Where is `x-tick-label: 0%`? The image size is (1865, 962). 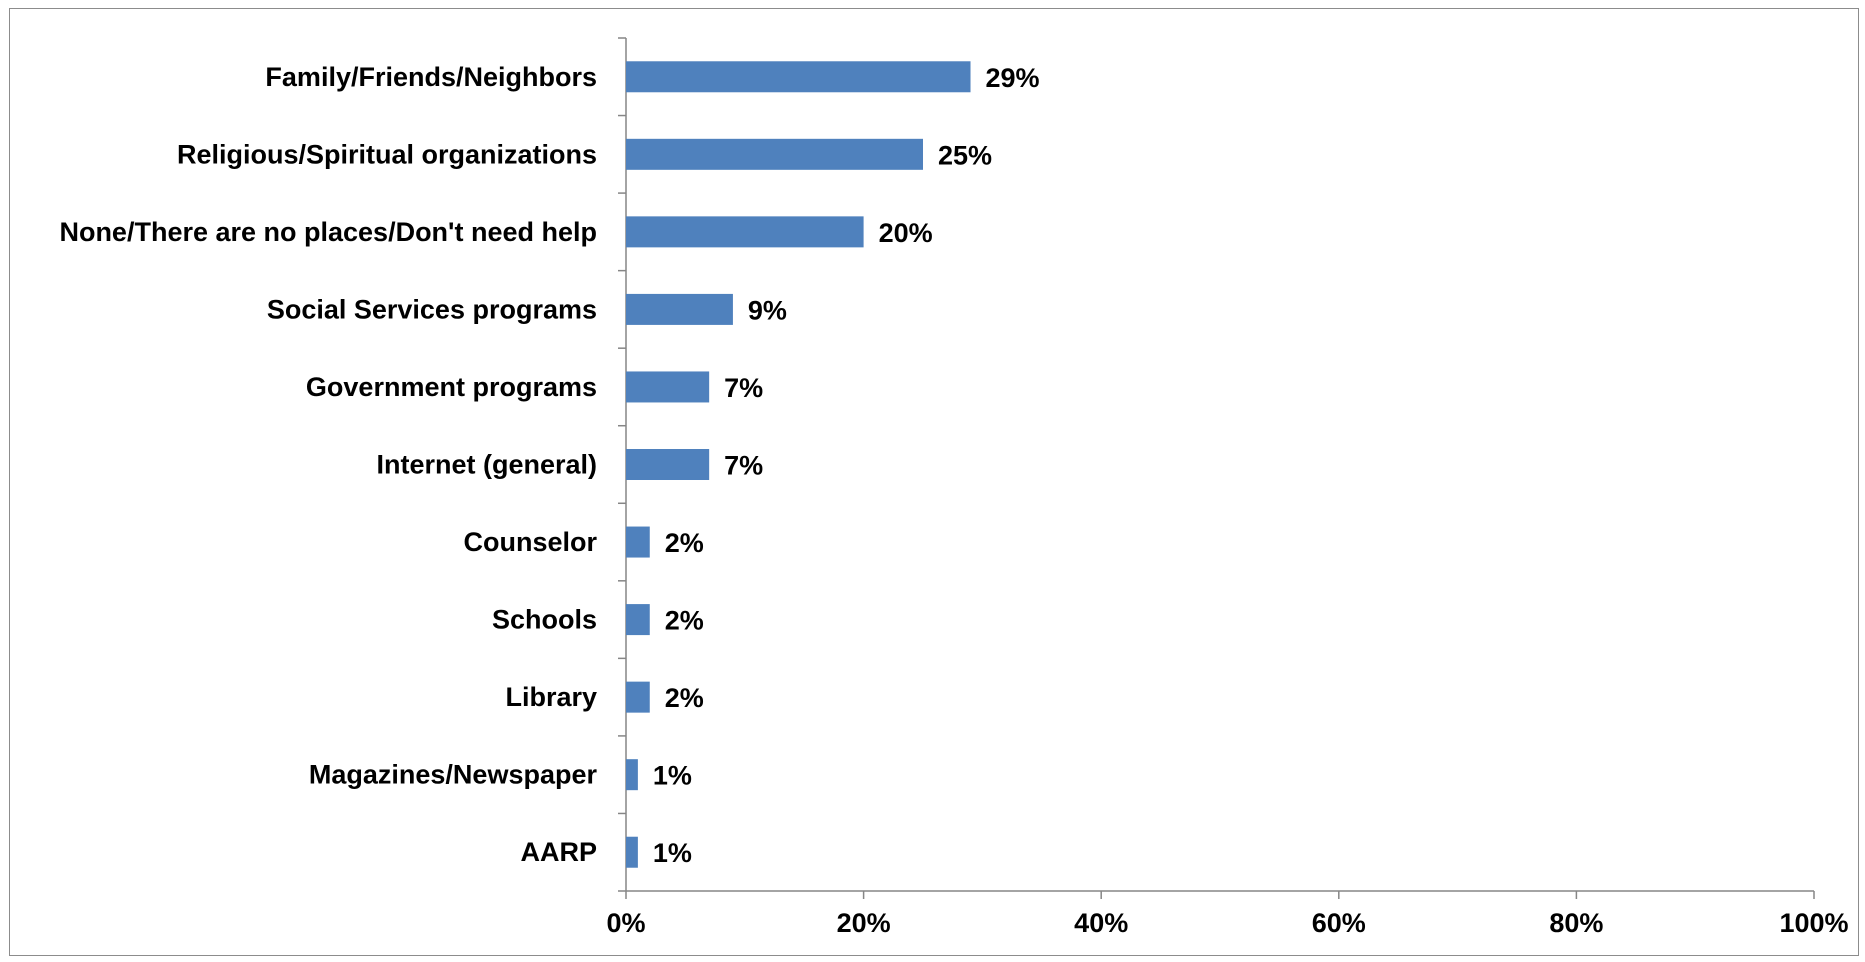 x-tick-label: 0% is located at coordinates (625, 923).